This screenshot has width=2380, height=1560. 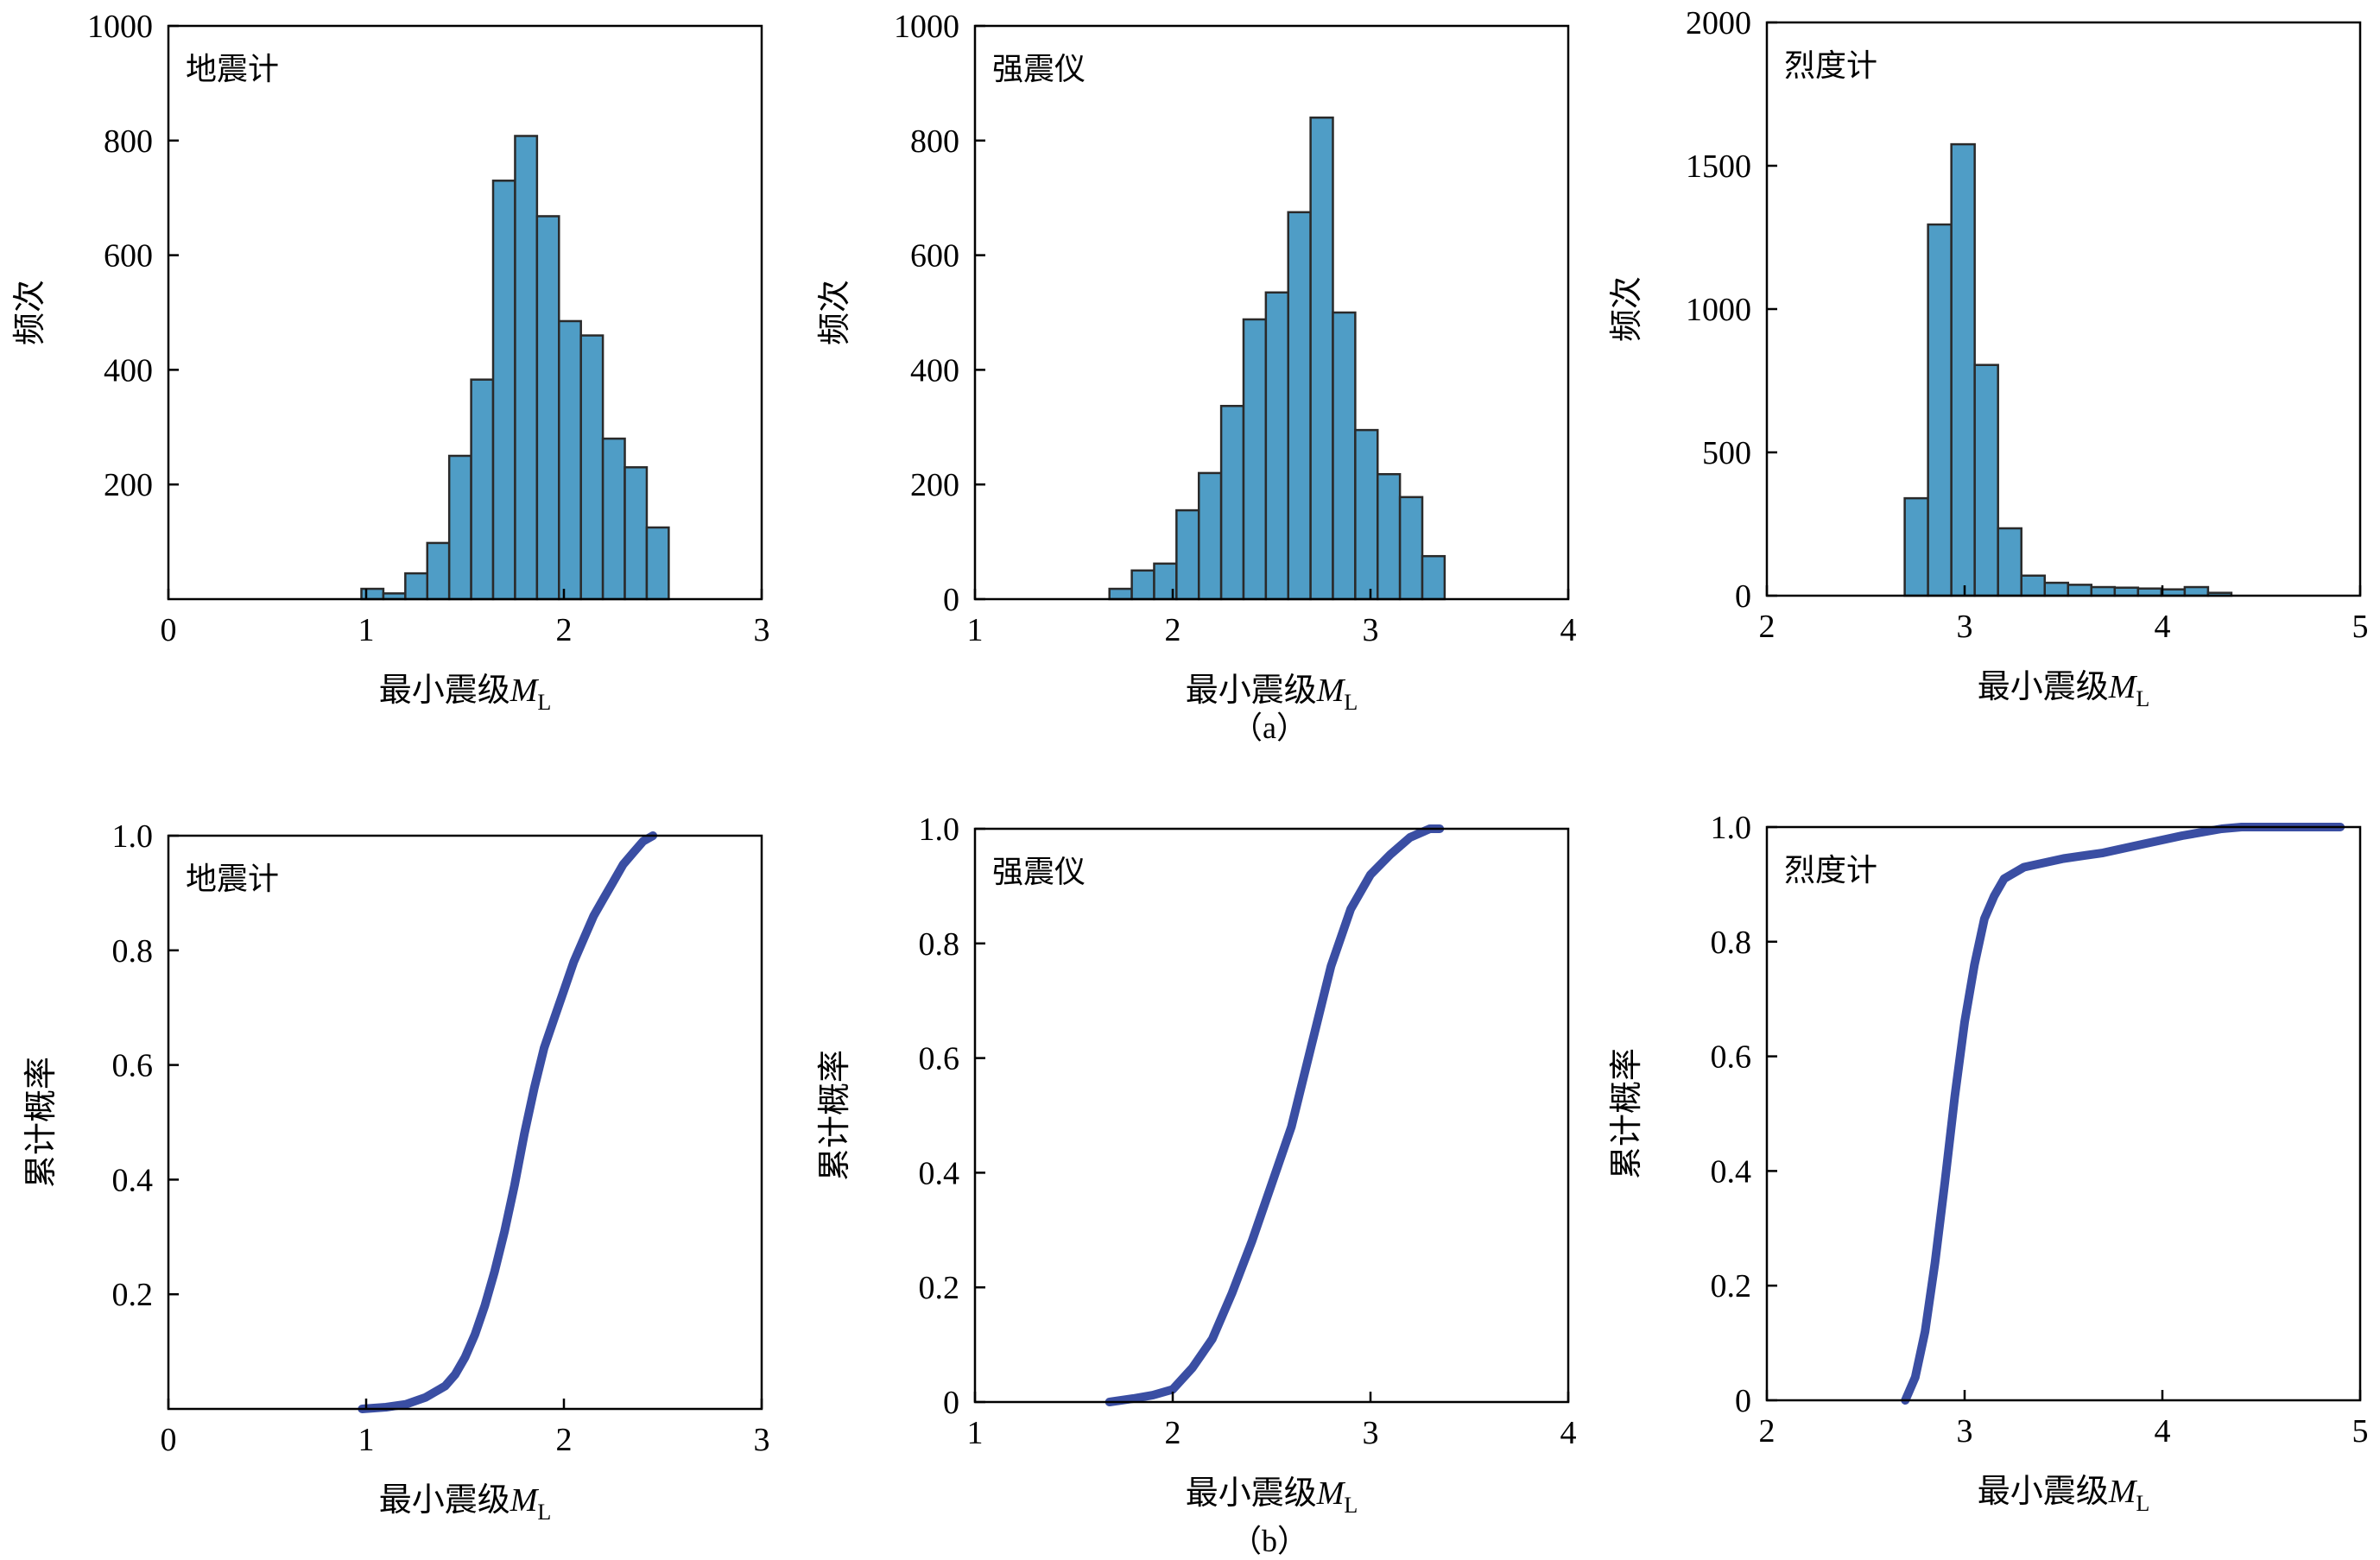 I want to click on panel-instrument-label: 强震仪, so click(x=1039, y=69).